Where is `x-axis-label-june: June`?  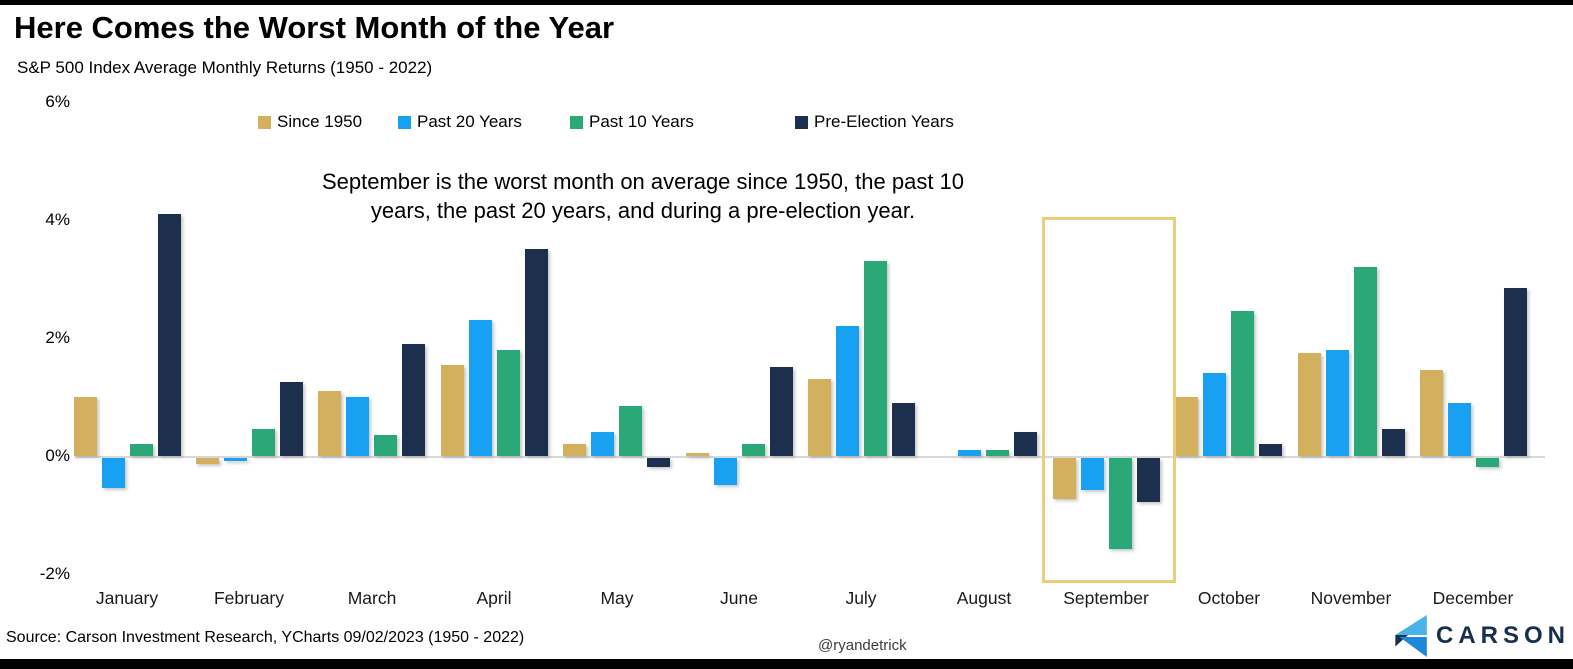 x-axis-label-june: June is located at coordinates (739, 598).